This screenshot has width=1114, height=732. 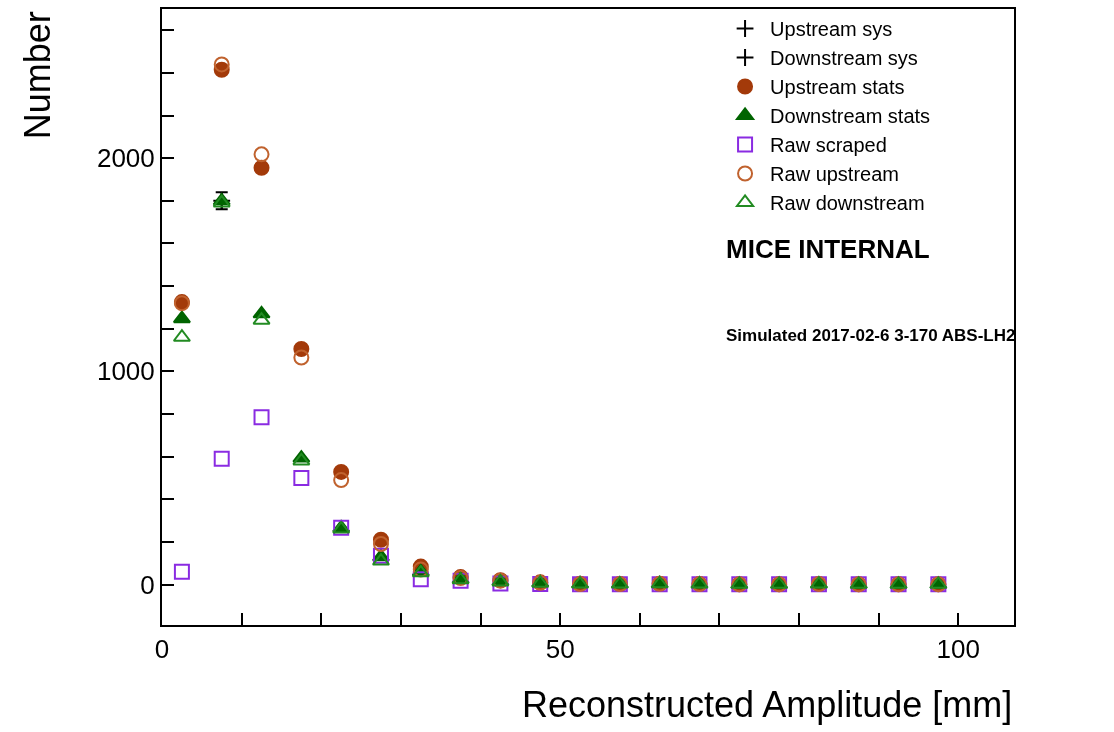 What do you see at coordinates (828, 145) in the screenshot?
I see `legend-label: Raw scraped` at bounding box center [828, 145].